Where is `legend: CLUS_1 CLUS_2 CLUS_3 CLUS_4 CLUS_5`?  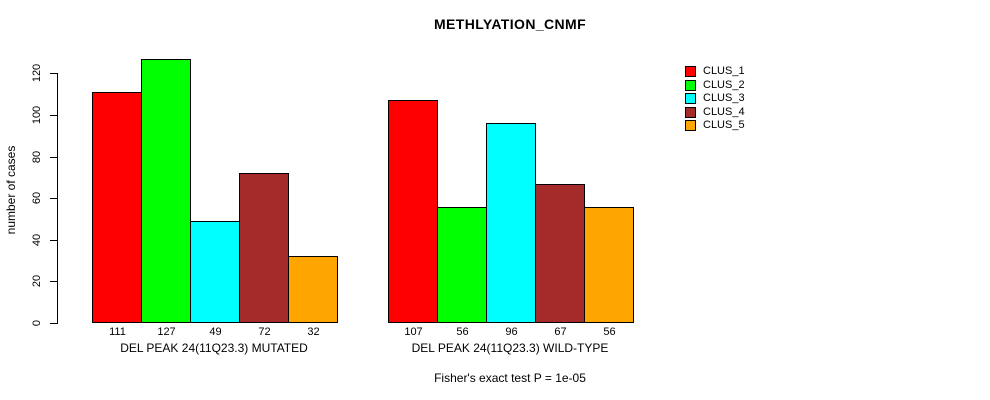
legend: CLUS_1 CLUS_2 CLUS_3 CLUS_4 CLUS_5 is located at coordinates (715, 98).